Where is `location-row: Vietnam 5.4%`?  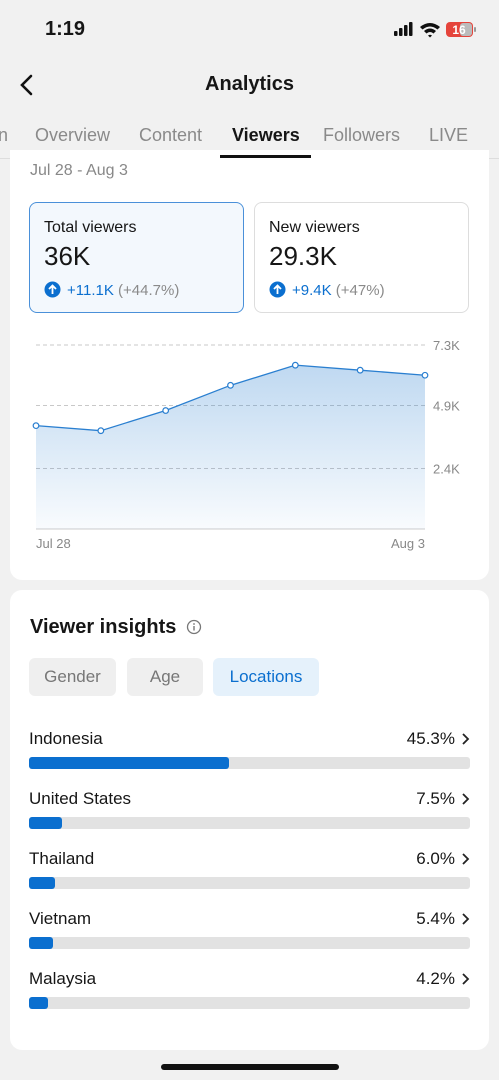 location-row: Vietnam 5.4% is located at coordinates (249, 934).